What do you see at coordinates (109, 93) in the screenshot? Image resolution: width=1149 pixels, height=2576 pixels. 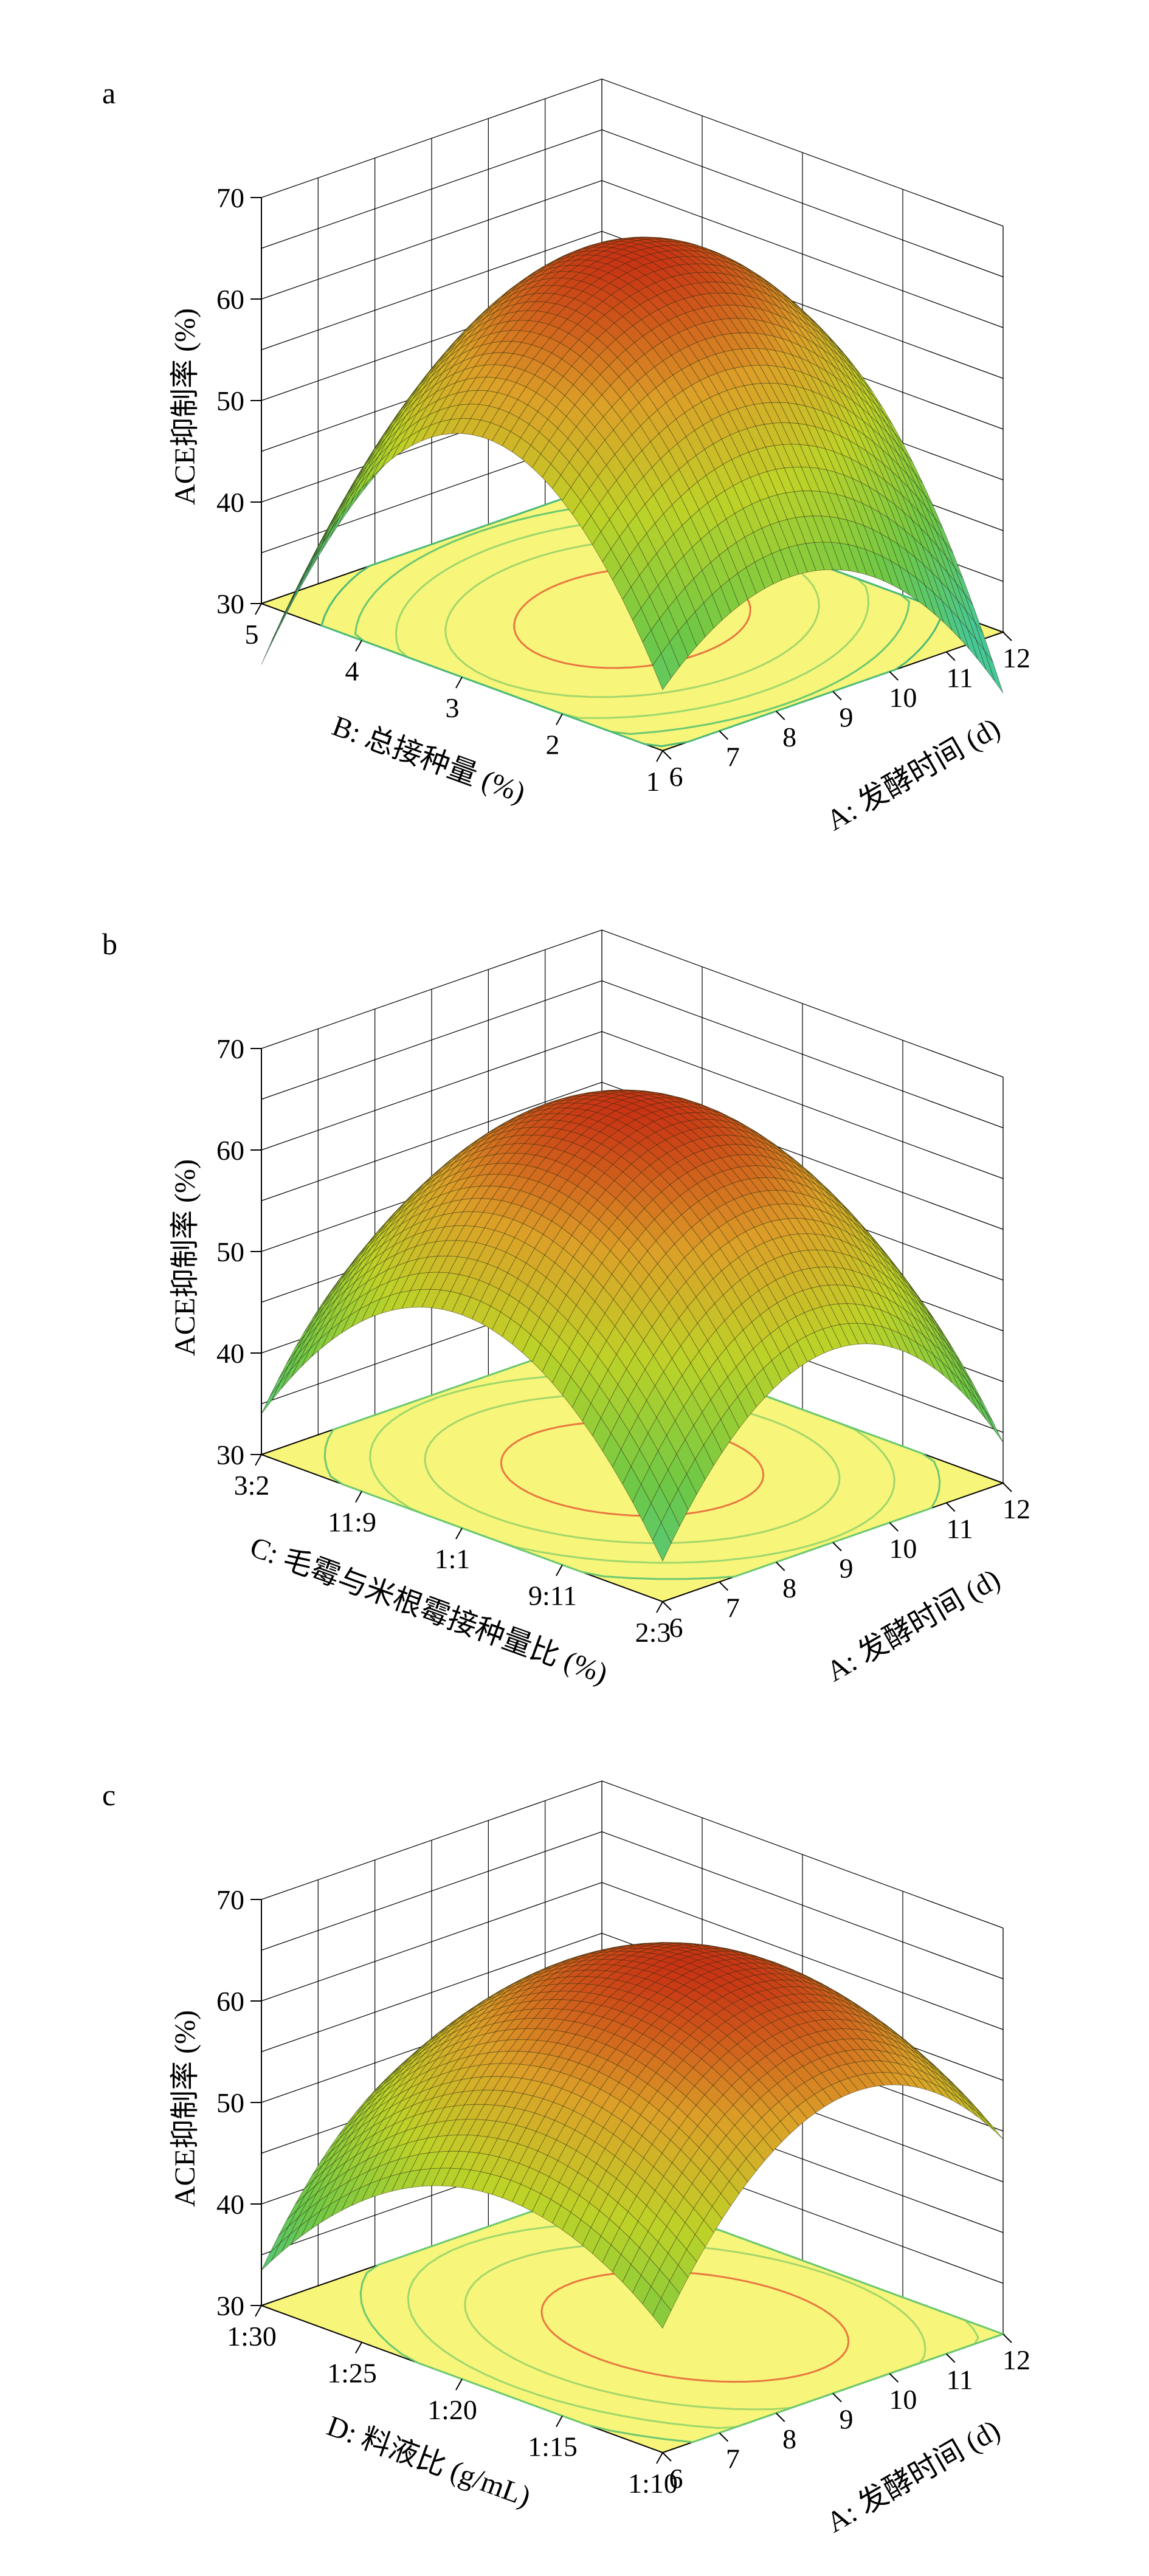 I see `panel-label-a: a` at bounding box center [109, 93].